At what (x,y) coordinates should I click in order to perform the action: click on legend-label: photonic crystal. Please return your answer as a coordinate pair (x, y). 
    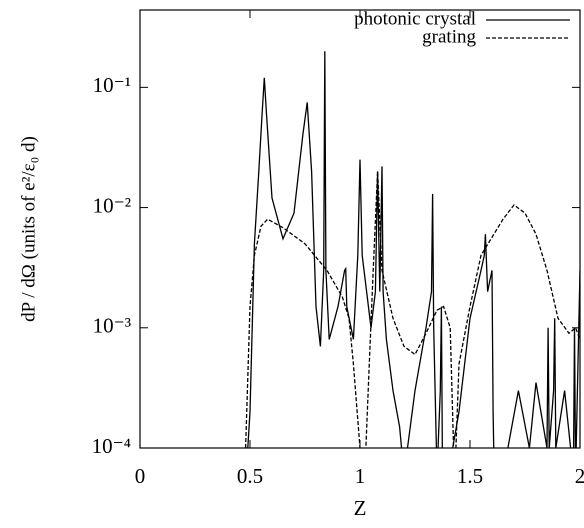
    Looking at the image, I should click on (415, 18).